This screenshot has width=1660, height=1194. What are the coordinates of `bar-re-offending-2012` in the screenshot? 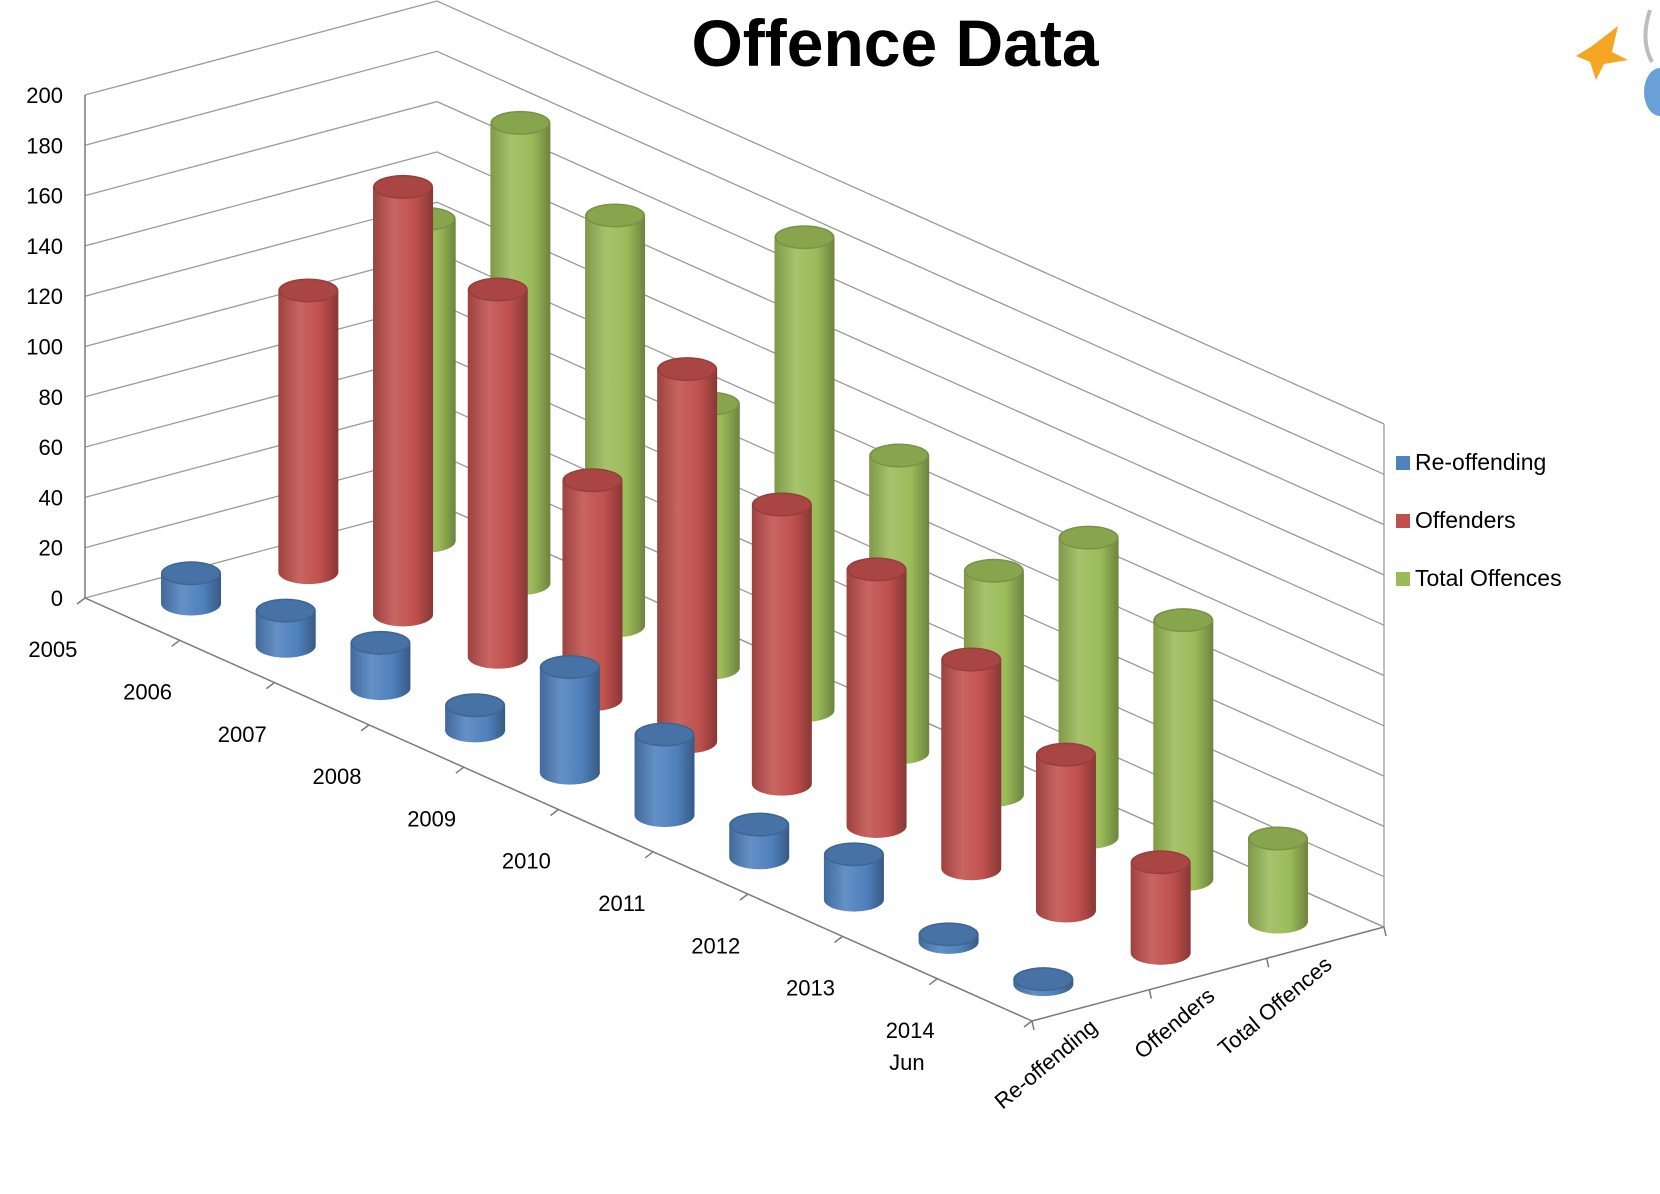 It's located at (853, 877).